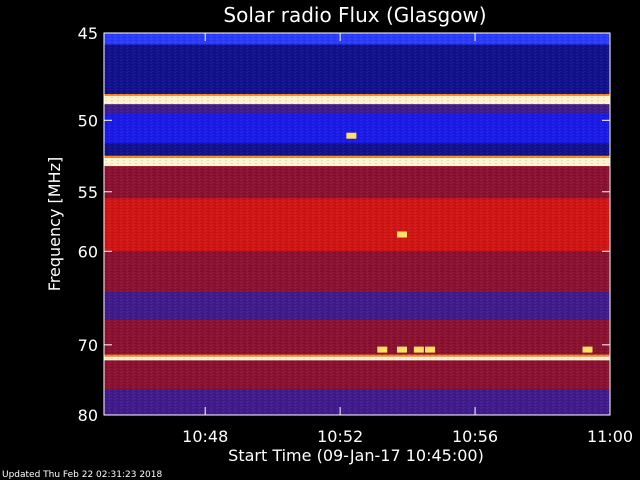 The width and height of the screenshot is (640, 480). I want to click on y-tick-label: 60, so click(88, 251).